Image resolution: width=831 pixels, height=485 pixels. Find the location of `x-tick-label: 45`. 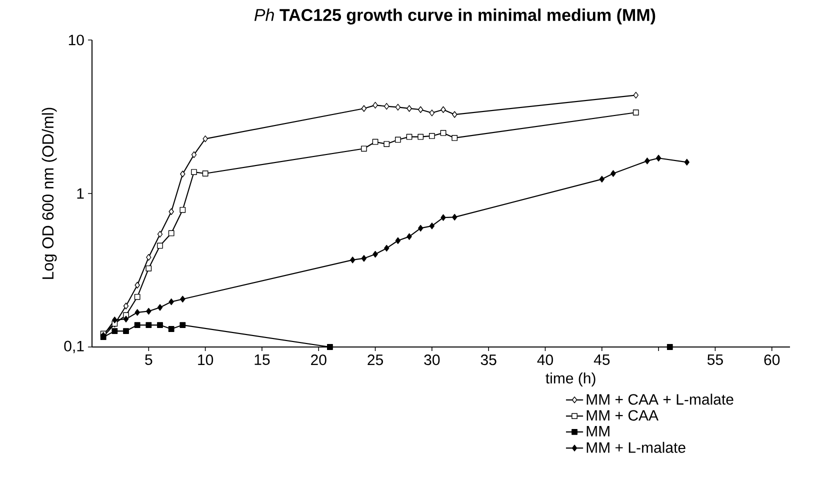

x-tick-label: 45 is located at coordinates (602, 359).